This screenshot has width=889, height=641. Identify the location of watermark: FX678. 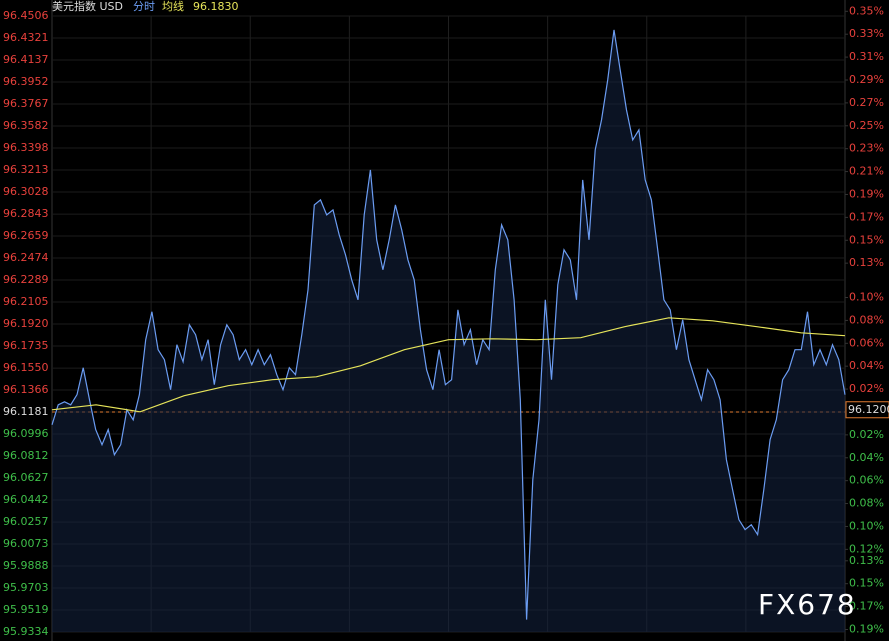
(807, 604).